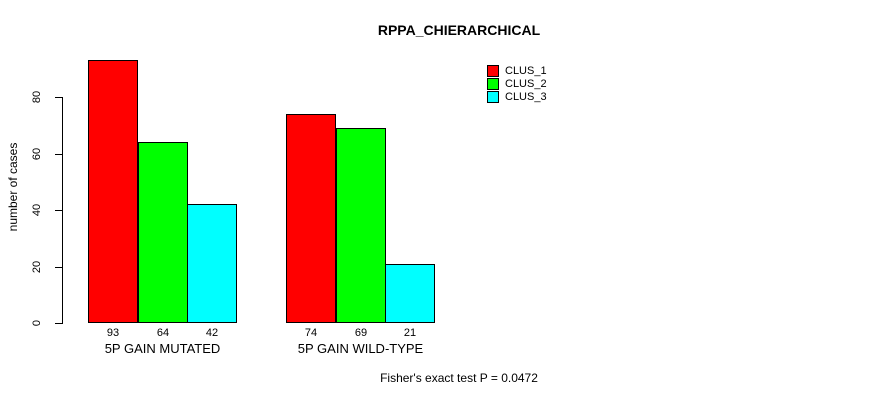  What do you see at coordinates (37, 154) in the screenshot?
I see `y-axis-tick-label: 60` at bounding box center [37, 154].